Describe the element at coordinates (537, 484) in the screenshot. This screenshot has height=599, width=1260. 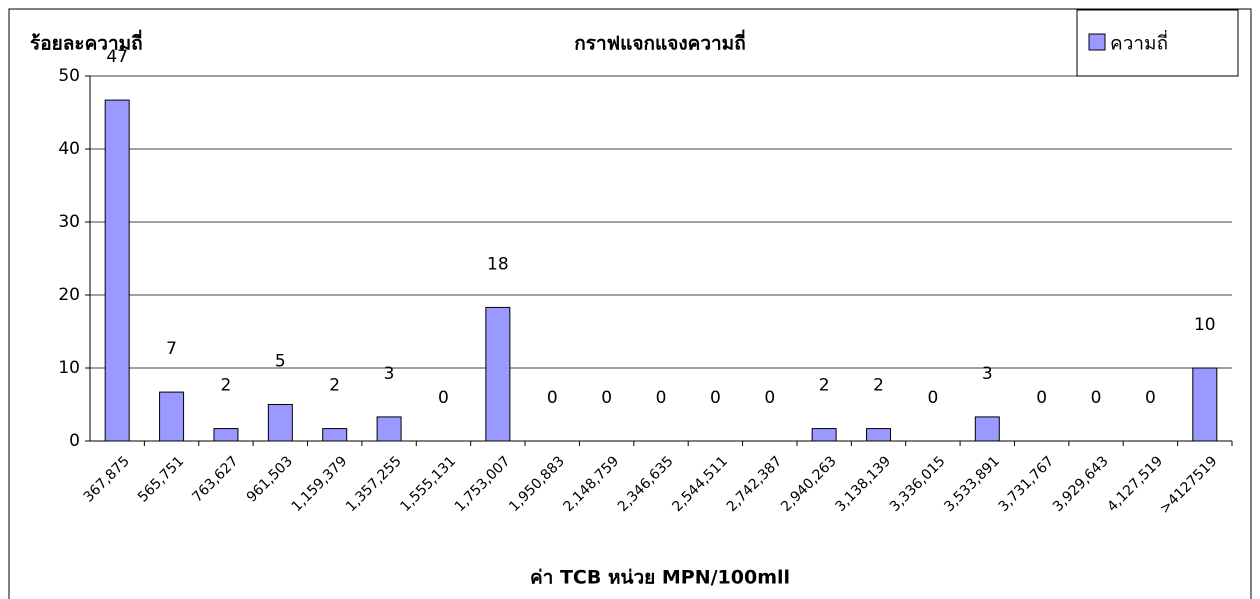
I see `x-tick-label: 1,950,883` at that location.